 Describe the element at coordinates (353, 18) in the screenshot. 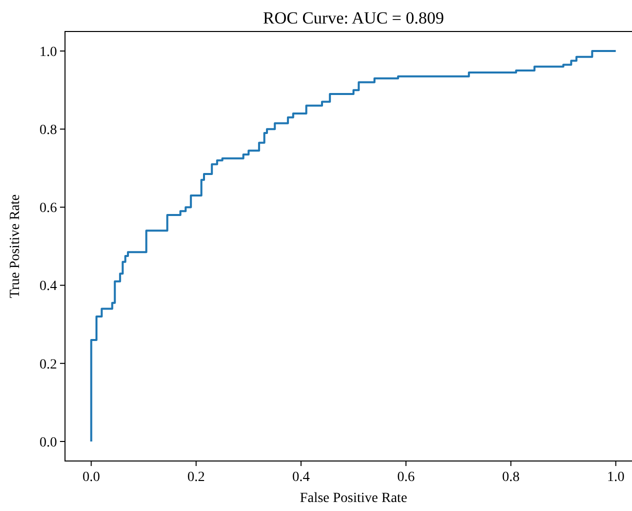

I see `chart-title: ROC Curve: AUC = 0.809` at that location.